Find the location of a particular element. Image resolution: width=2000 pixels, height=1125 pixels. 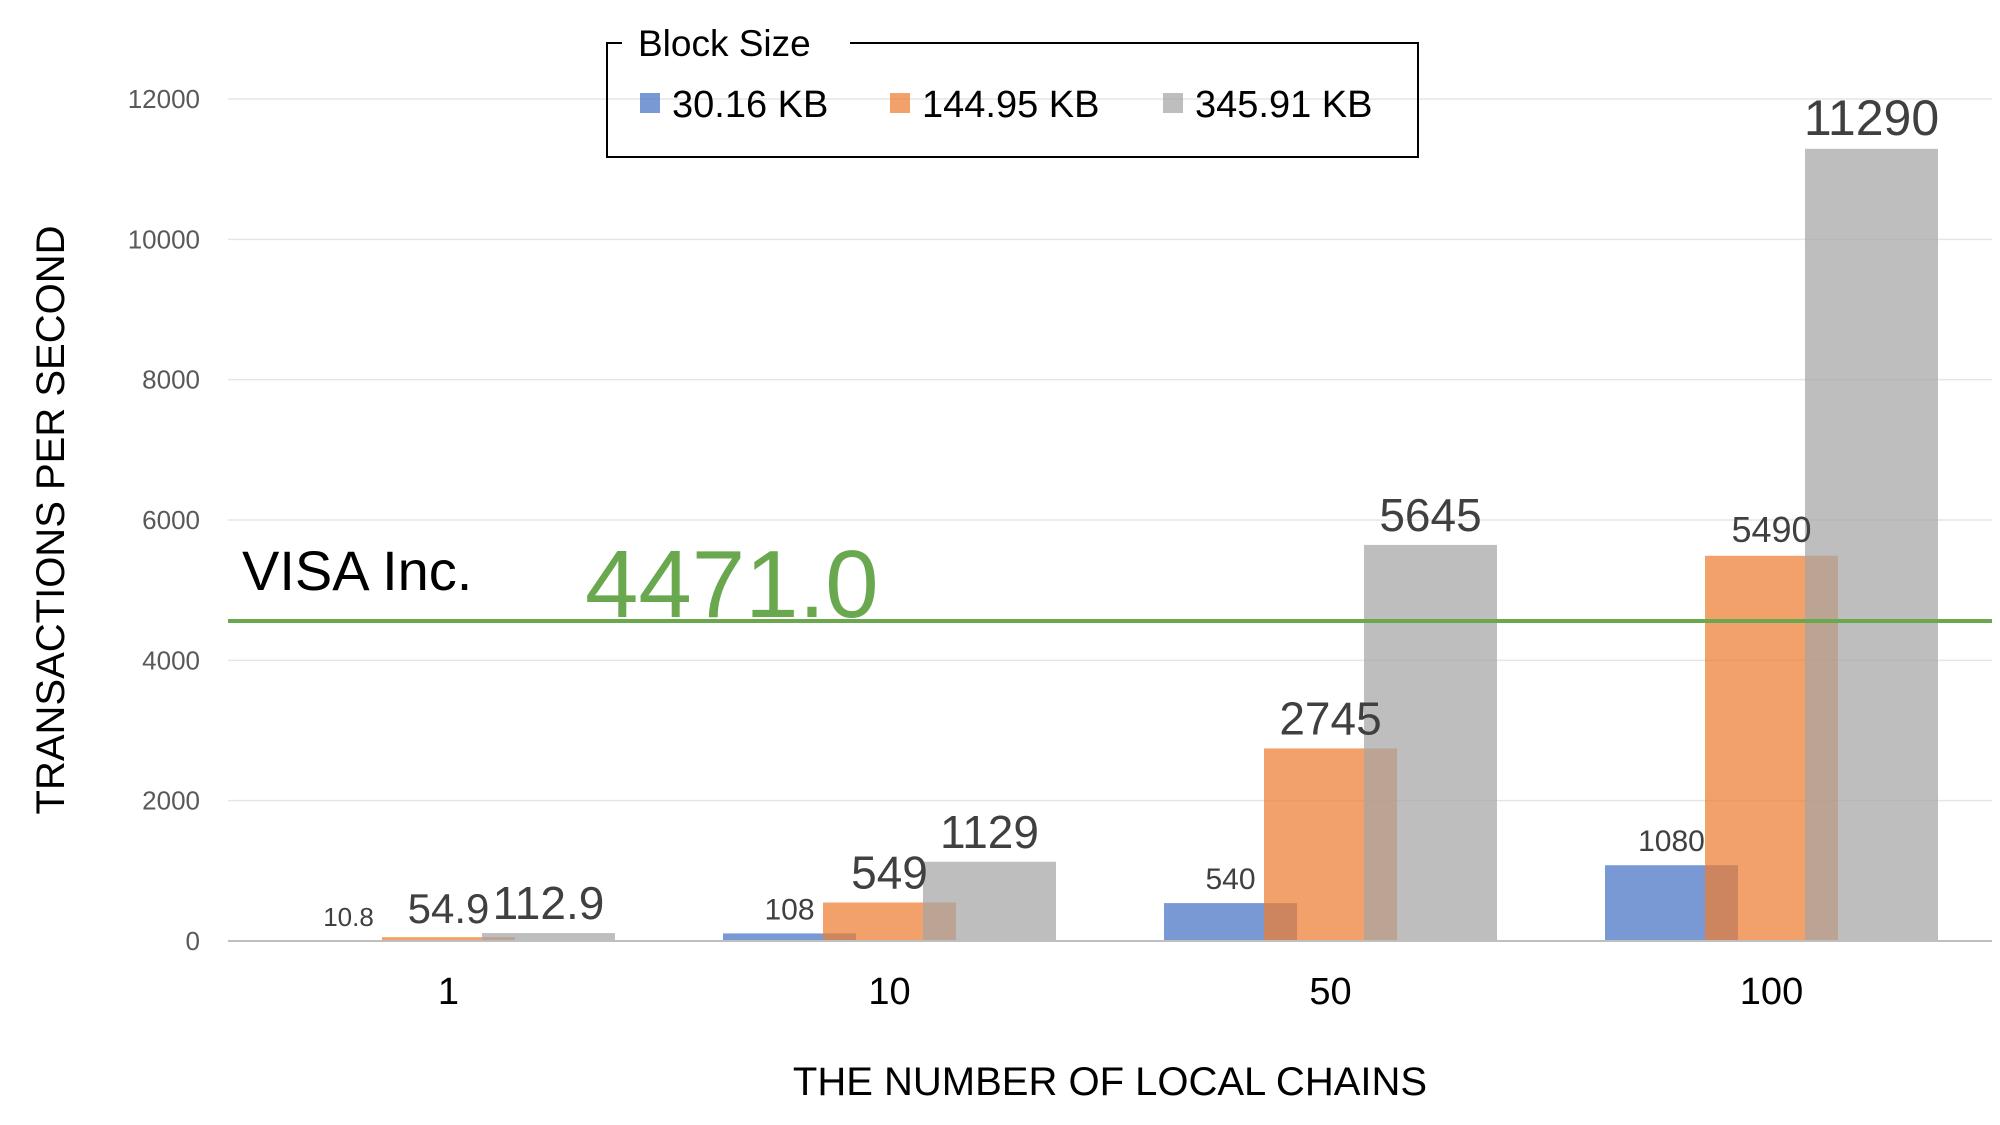

data-label: 540 is located at coordinates (1230, 879).